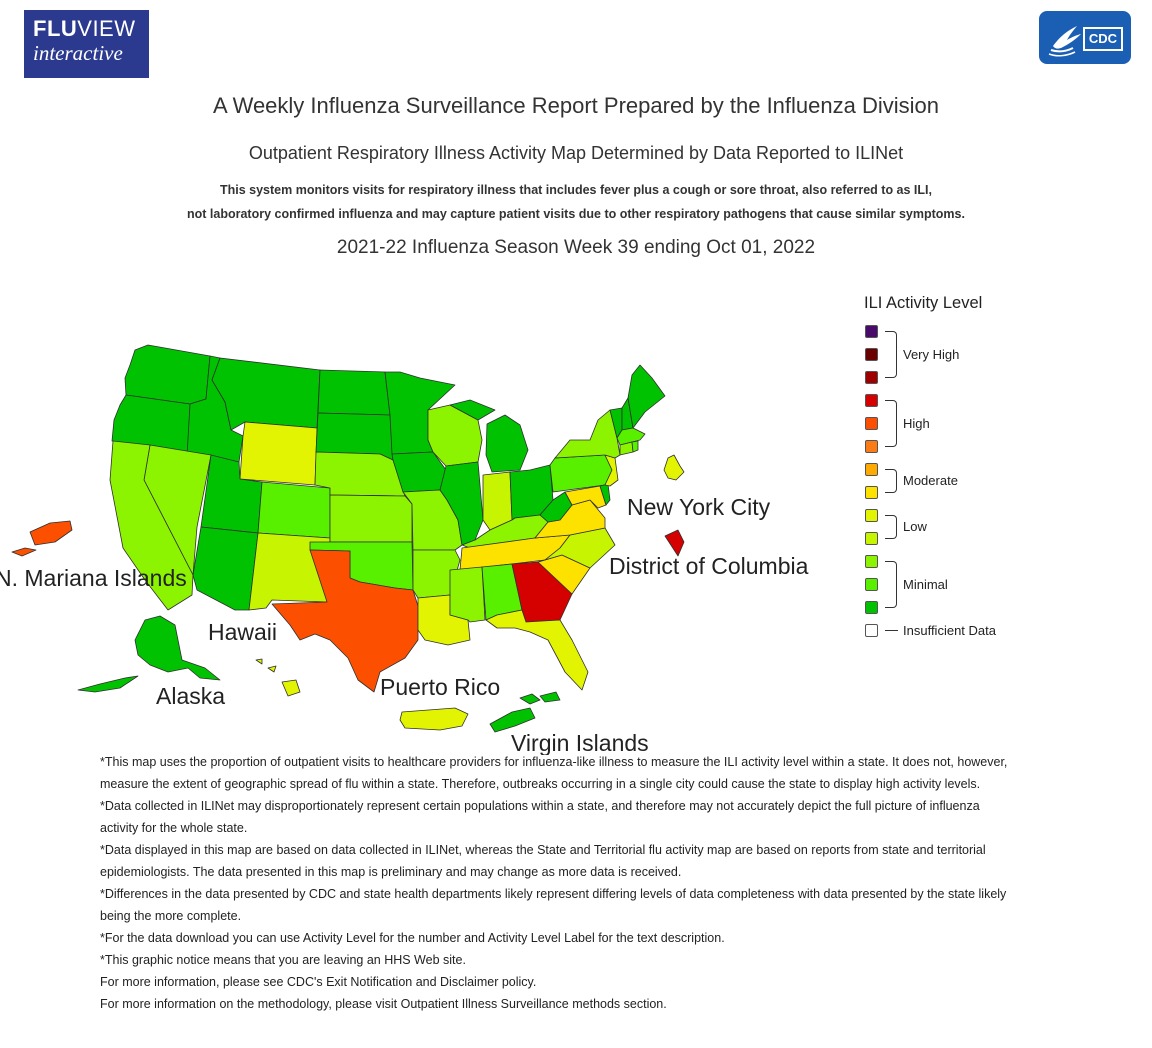 Image resolution: width=1152 pixels, height=1048 pixels. Describe the element at coordinates (489, 436) in the screenshot. I see `state-mi` at that location.